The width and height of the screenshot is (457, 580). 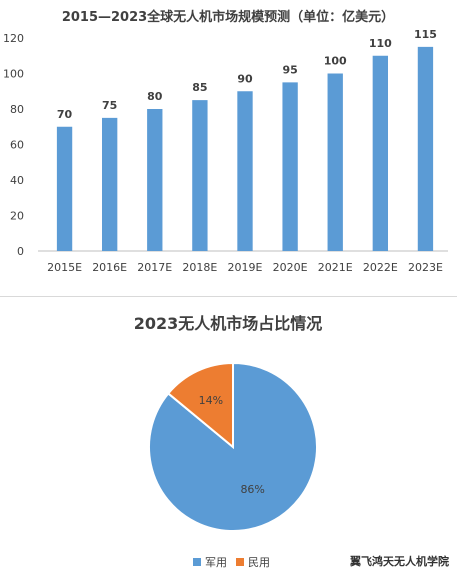 What do you see at coordinates (290, 267) in the screenshot?
I see `x-tick-label: 2020E` at bounding box center [290, 267].